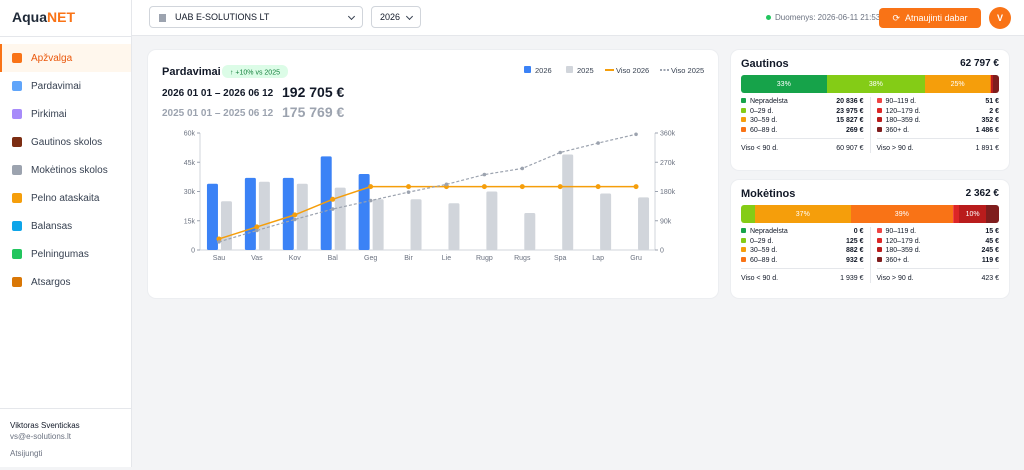 This screenshot has width=1024, height=470. I want to click on subtotal-value: 60 907 €, so click(849, 148).